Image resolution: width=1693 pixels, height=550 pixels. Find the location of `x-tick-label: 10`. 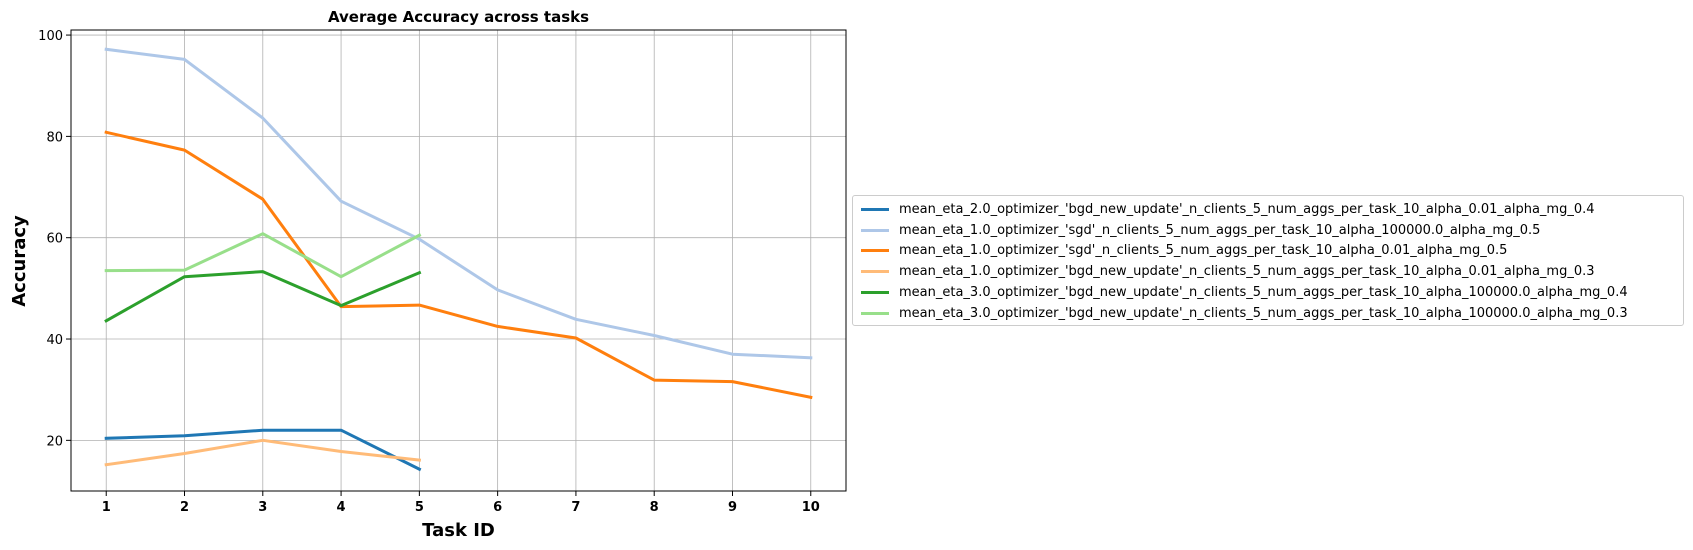

x-tick-label: 10 is located at coordinates (811, 507).